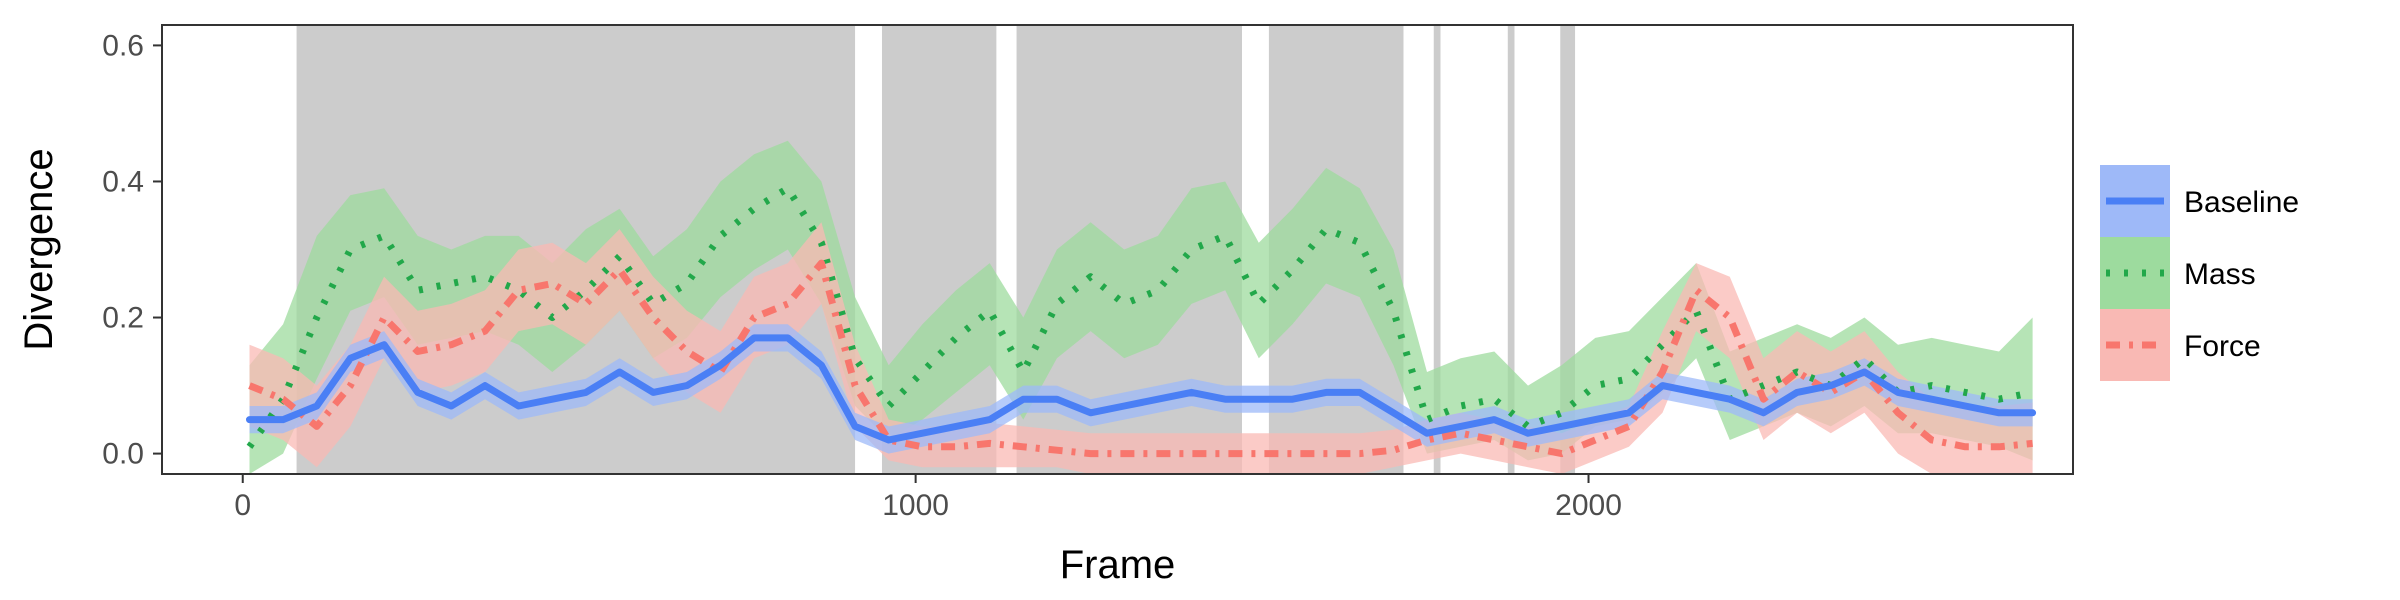  Describe the element at coordinates (2180, 345) in the screenshot. I see `legend-item-force: Force` at that location.